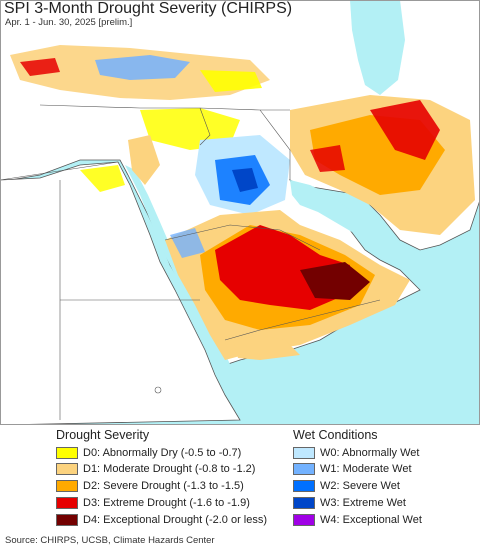  I want to click on turkey-d0, so click(231, 81).